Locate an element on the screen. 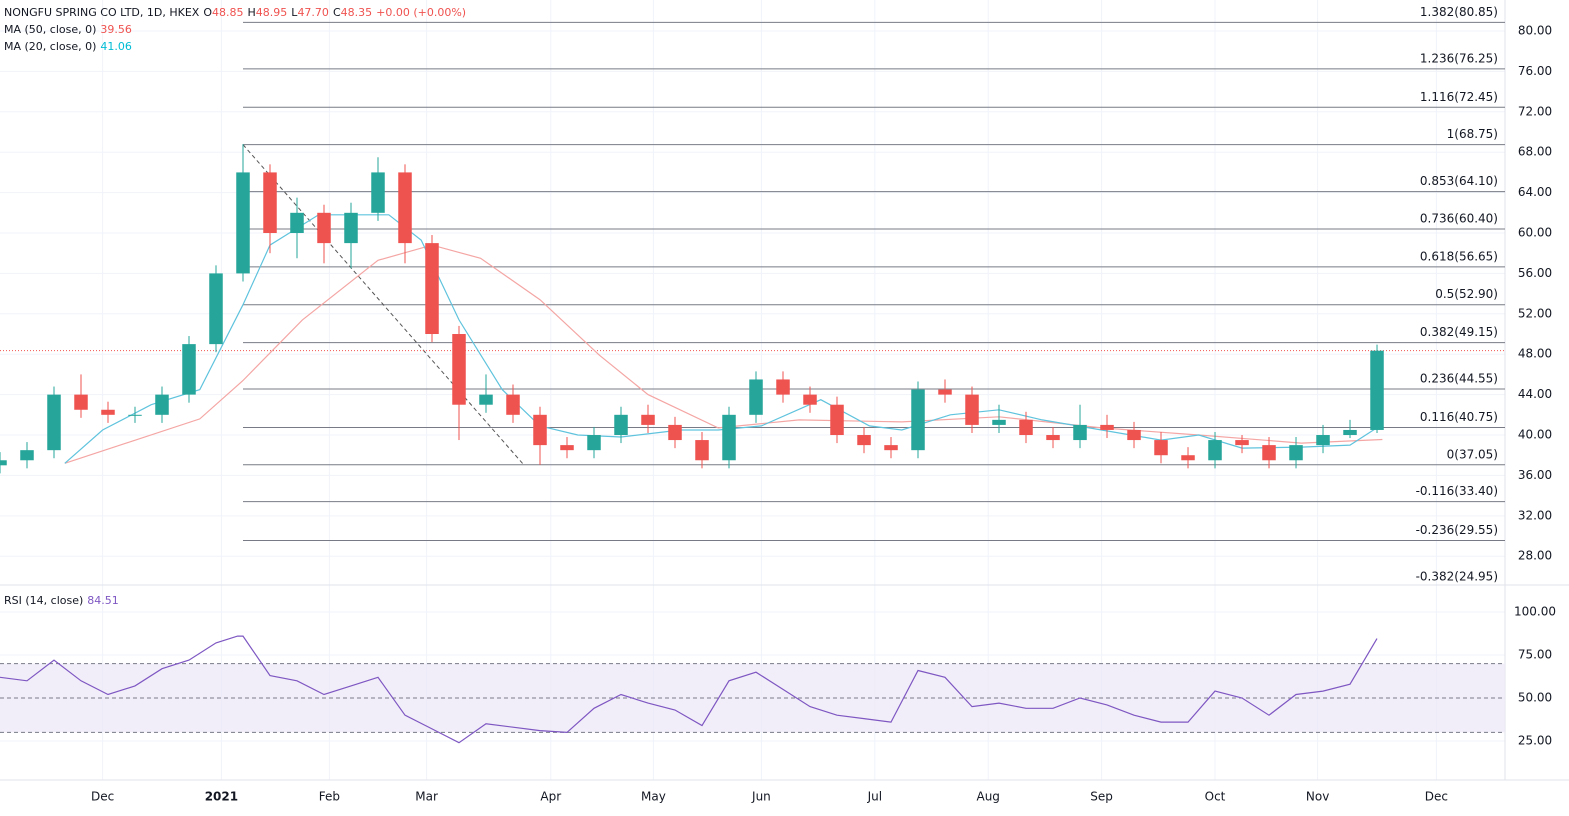  x-tick-label: Oct is located at coordinates (1215, 797).